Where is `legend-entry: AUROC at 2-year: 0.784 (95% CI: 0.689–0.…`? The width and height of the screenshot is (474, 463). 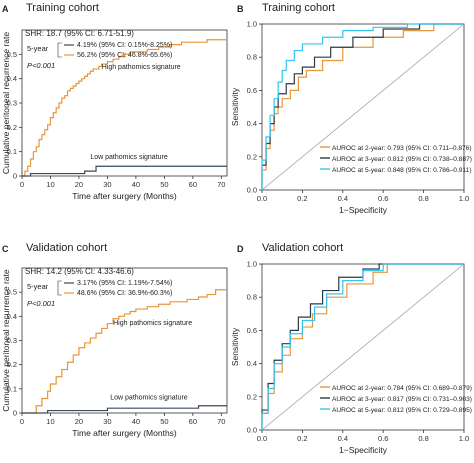
legend-entry: AUROC at 2-year: 0.784 (95% CI: 0.689–0.… is located at coordinates (402, 388).